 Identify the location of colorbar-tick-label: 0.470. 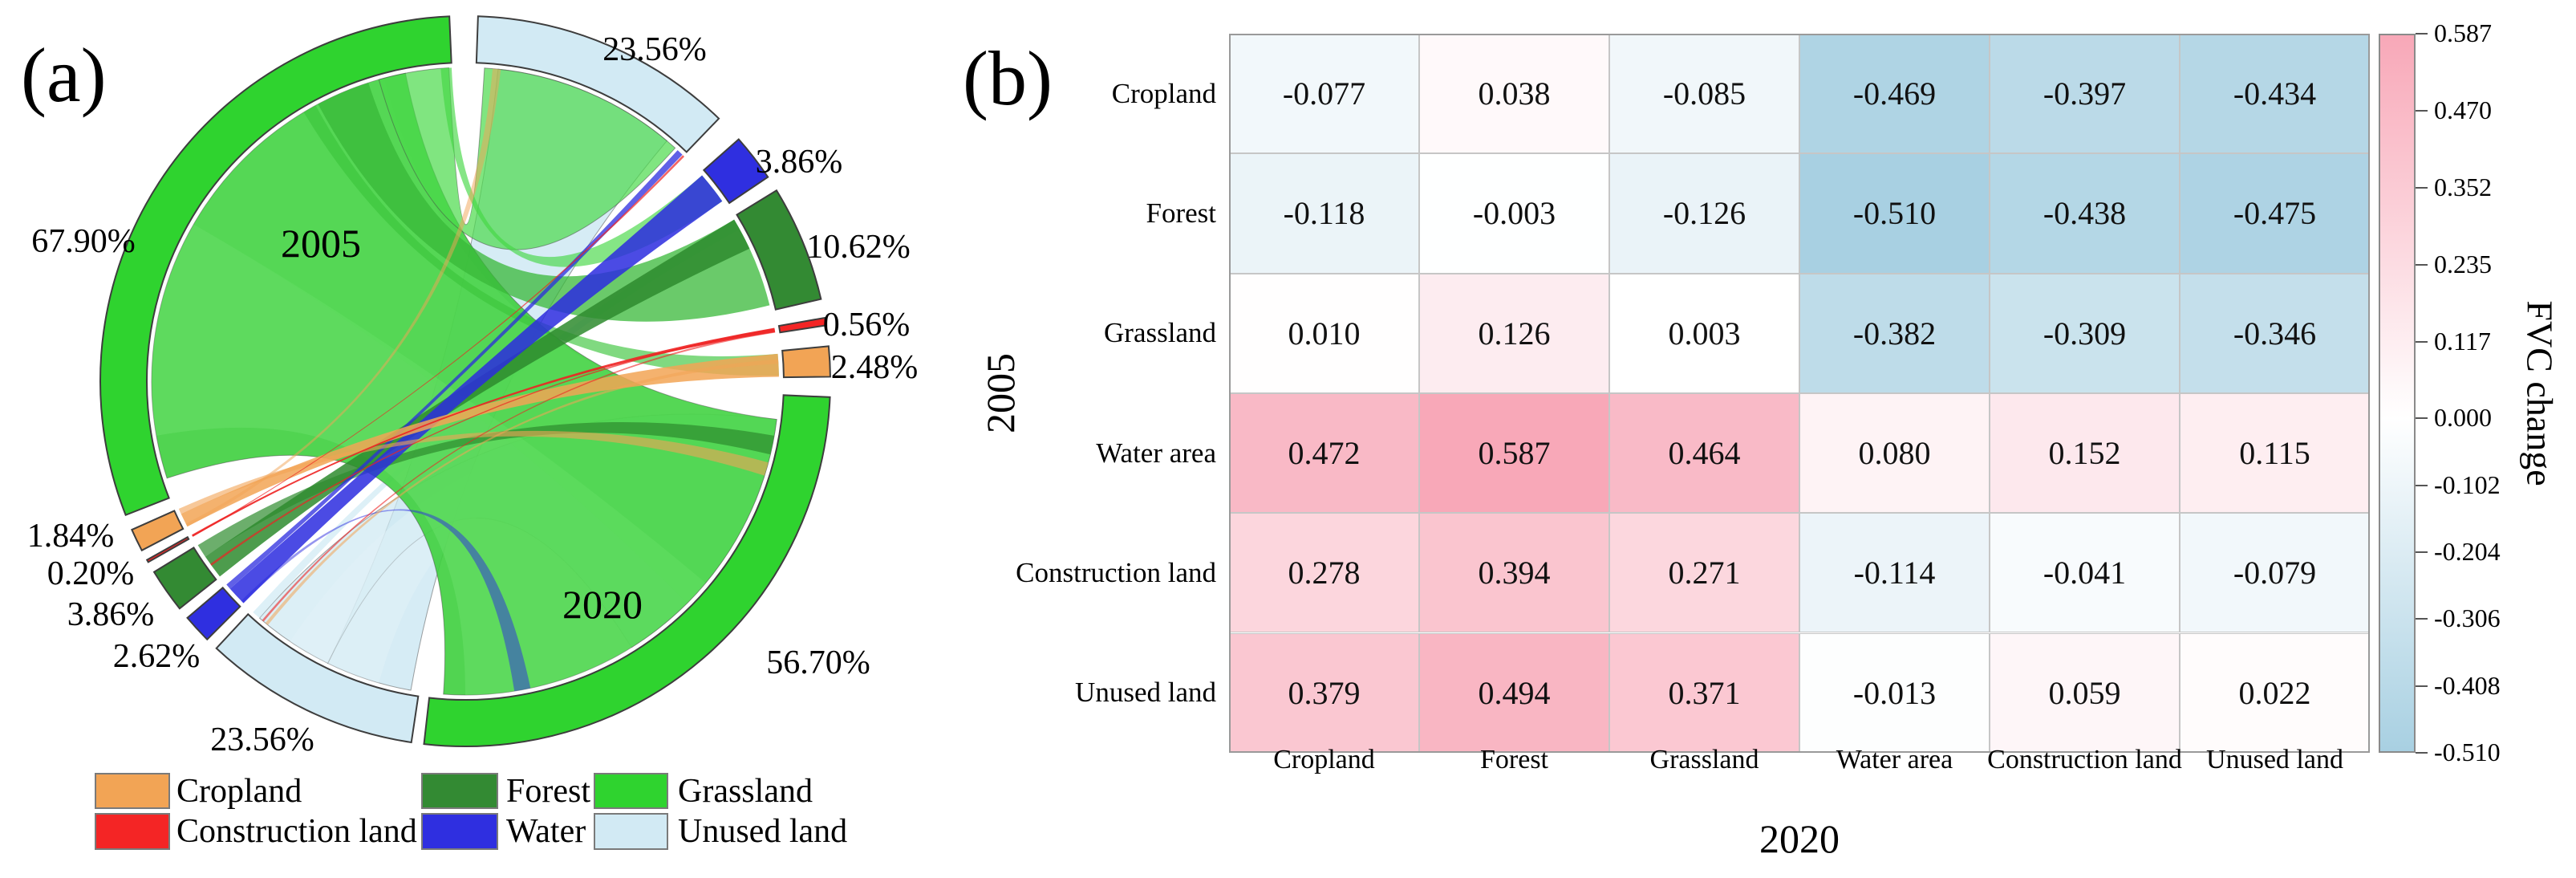
(2463, 110).